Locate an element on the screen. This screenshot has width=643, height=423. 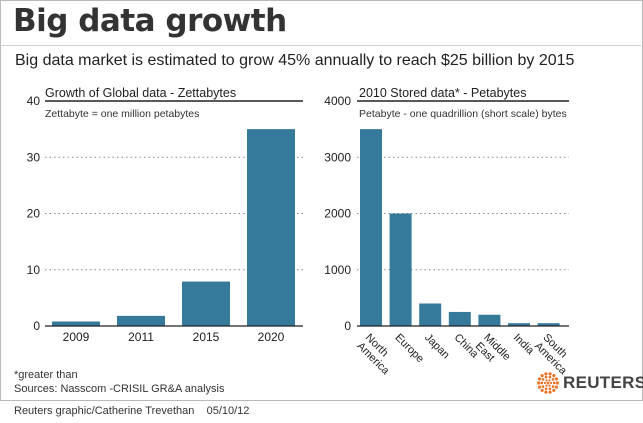
x-tick-label: SouthAmerica is located at coordinates (555, 355).